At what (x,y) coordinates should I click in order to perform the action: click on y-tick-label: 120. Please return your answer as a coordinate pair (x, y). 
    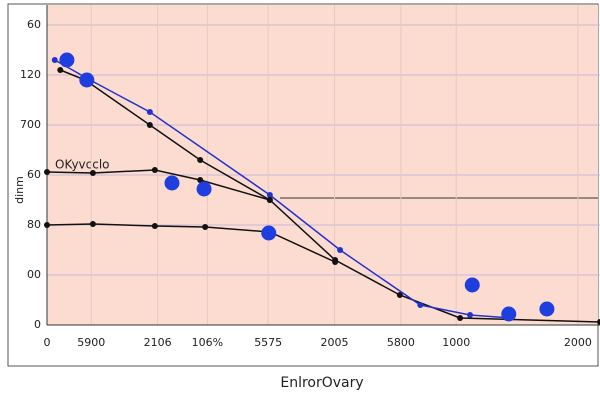
    Looking at the image, I should click on (30, 74).